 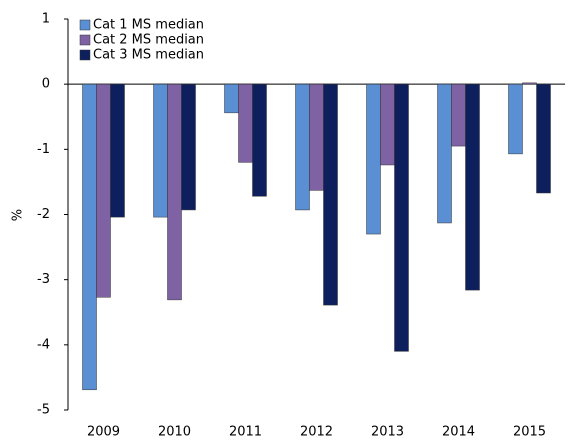 What do you see at coordinates (46, 84) in the screenshot?
I see `y-tick-label: 0` at bounding box center [46, 84].